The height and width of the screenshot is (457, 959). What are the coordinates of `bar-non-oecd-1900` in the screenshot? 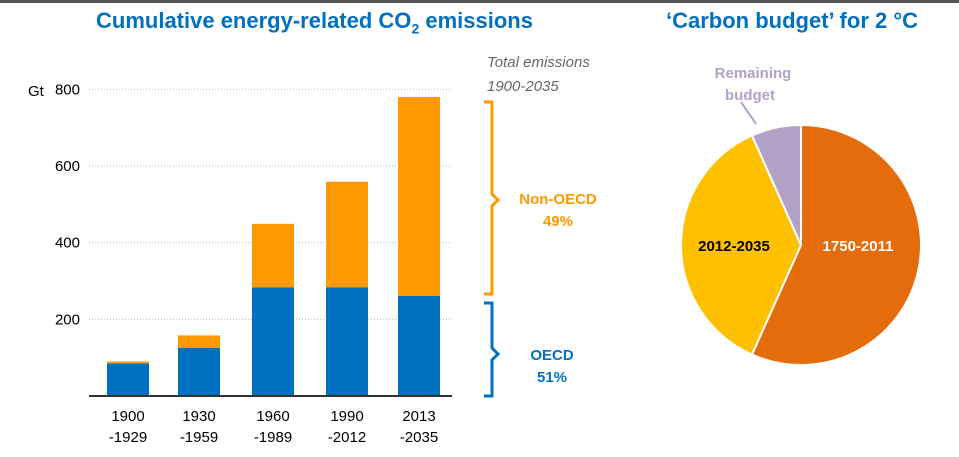 It's located at (128, 362).